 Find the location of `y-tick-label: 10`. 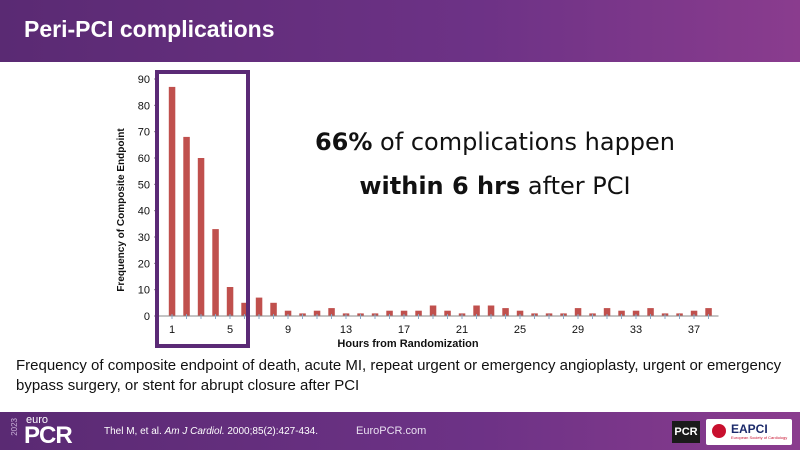

y-tick-label: 10 is located at coordinates (144, 291).